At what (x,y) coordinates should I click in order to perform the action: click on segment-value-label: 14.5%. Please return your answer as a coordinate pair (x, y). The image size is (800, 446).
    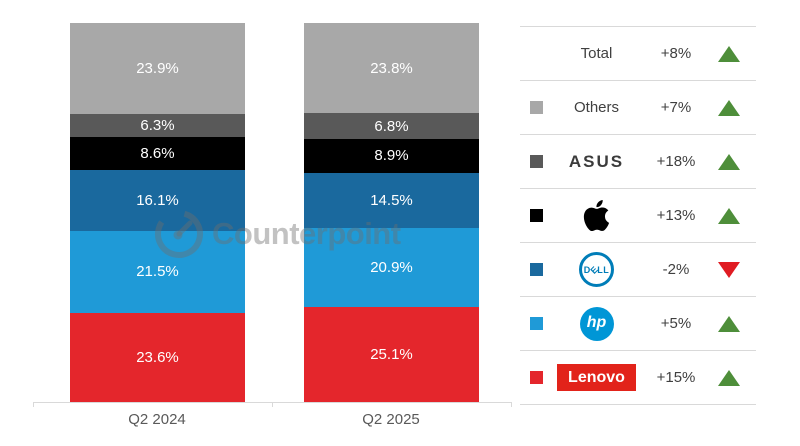
    Looking at the image, I should click on (391, 200).